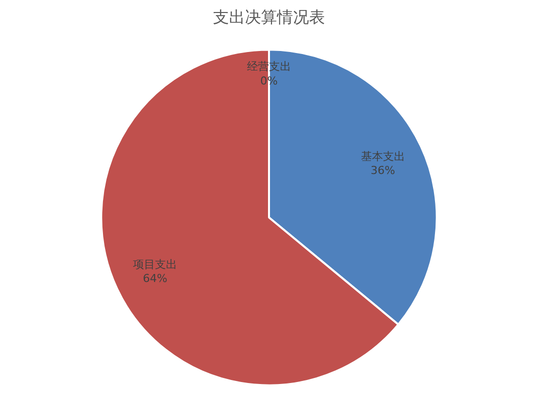 The width and height of the screenshot is (537, 403). What do you see at coordinates (382, 156) in the screenshot?
I see `slice-label: 基本支出` at bounding box center [382, 156].